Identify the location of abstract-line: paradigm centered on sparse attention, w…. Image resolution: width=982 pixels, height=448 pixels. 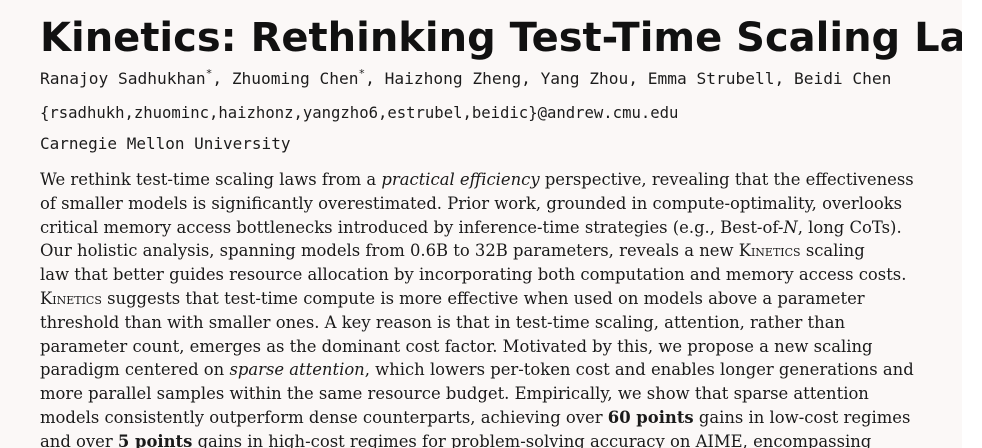
(487, 370).